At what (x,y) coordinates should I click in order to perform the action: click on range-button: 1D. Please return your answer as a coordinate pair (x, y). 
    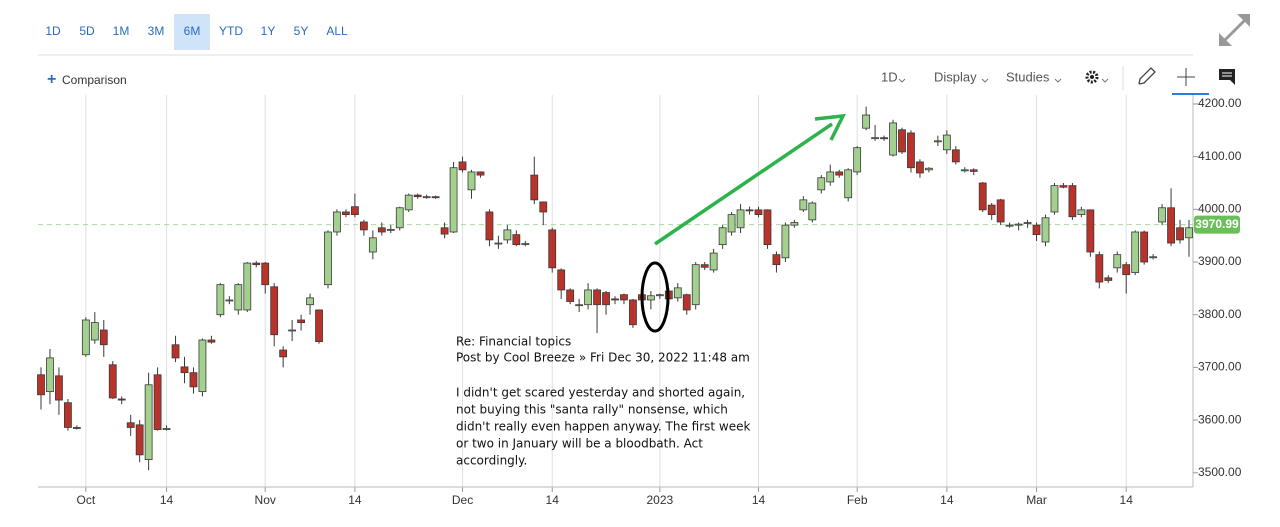
    Looking at the image, I should click on (53, 31).